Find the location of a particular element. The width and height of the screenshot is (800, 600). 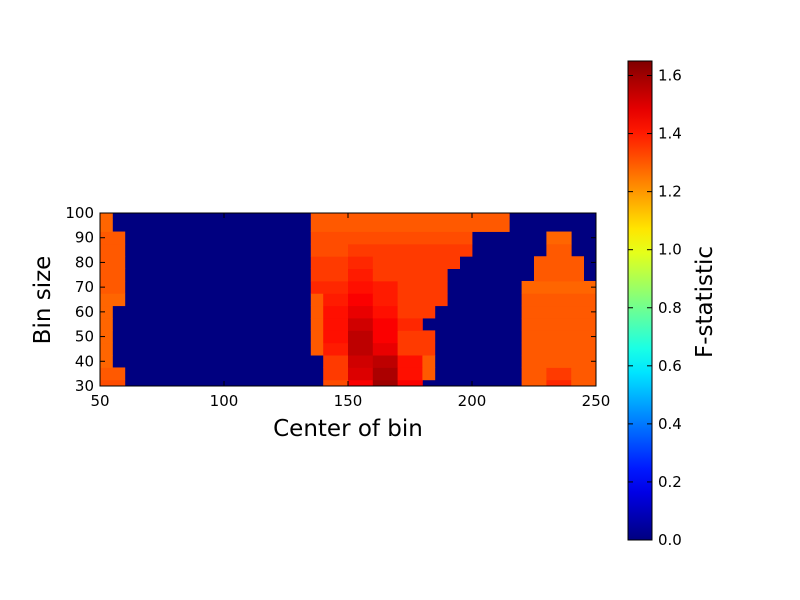

x-tick-label: 150 is located at coordinates (348, 401).